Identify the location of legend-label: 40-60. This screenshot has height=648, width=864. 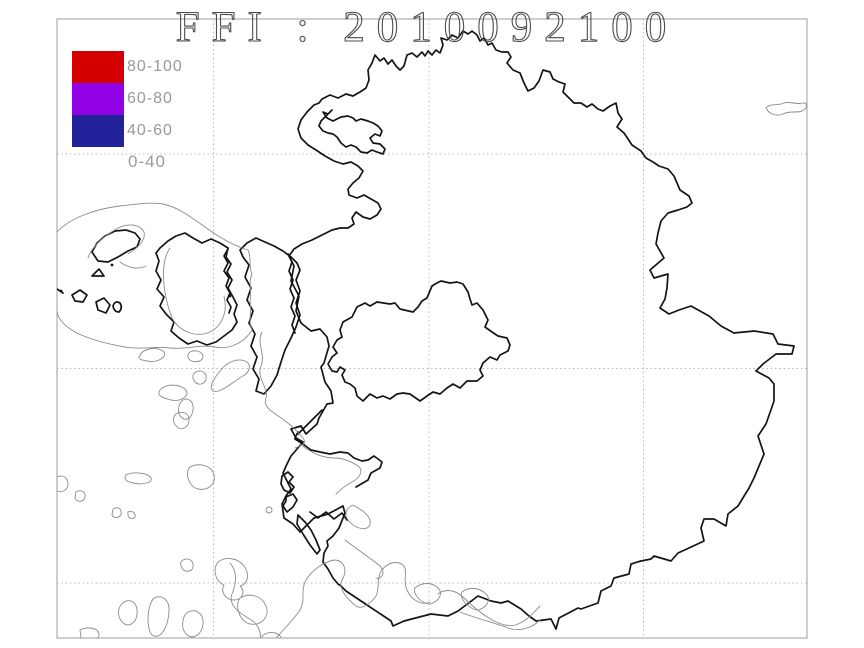
(150, 130).